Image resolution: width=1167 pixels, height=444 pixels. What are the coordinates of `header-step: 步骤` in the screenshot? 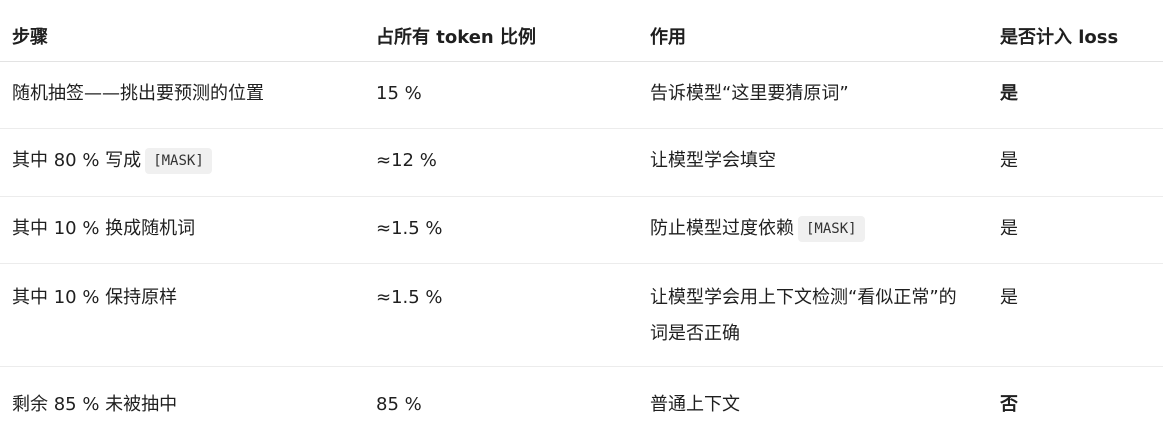 It's located at (30, 37).